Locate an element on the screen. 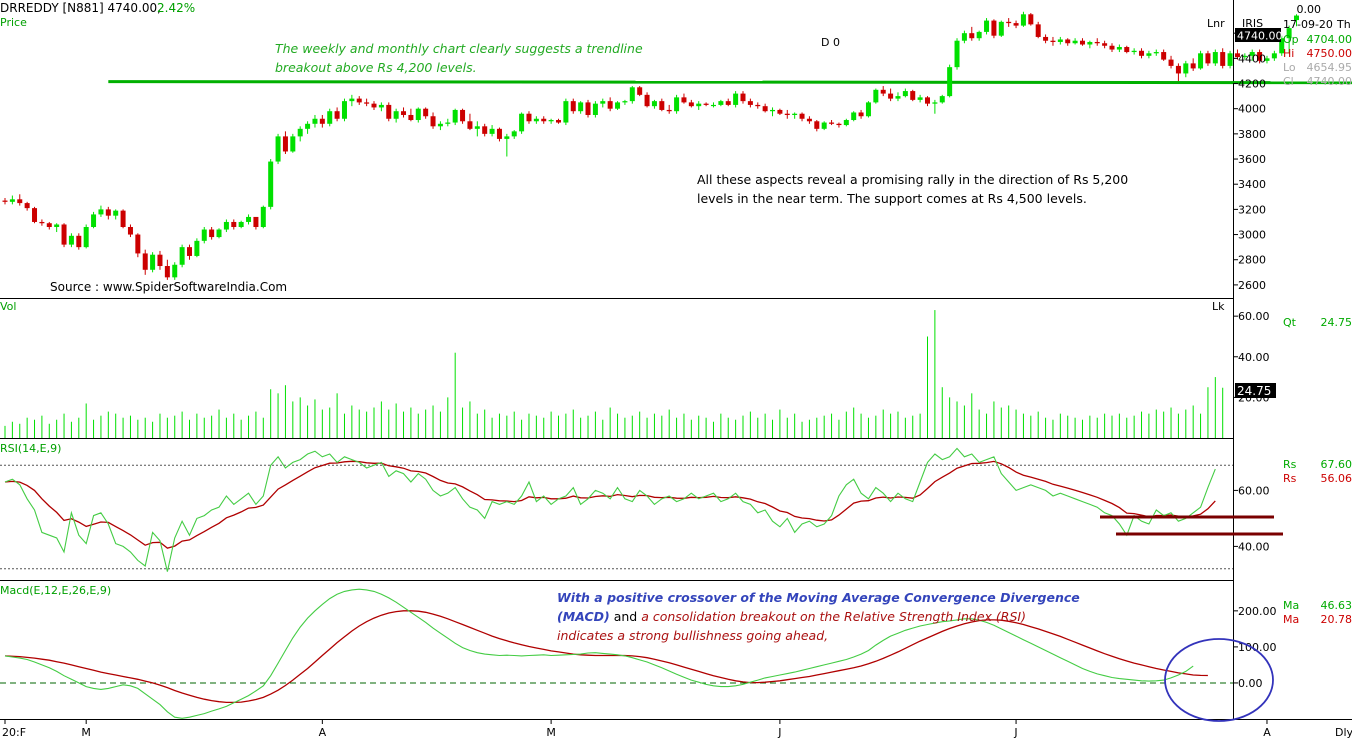  periodicity-label: Dly is located at coordinates (1343, 732).